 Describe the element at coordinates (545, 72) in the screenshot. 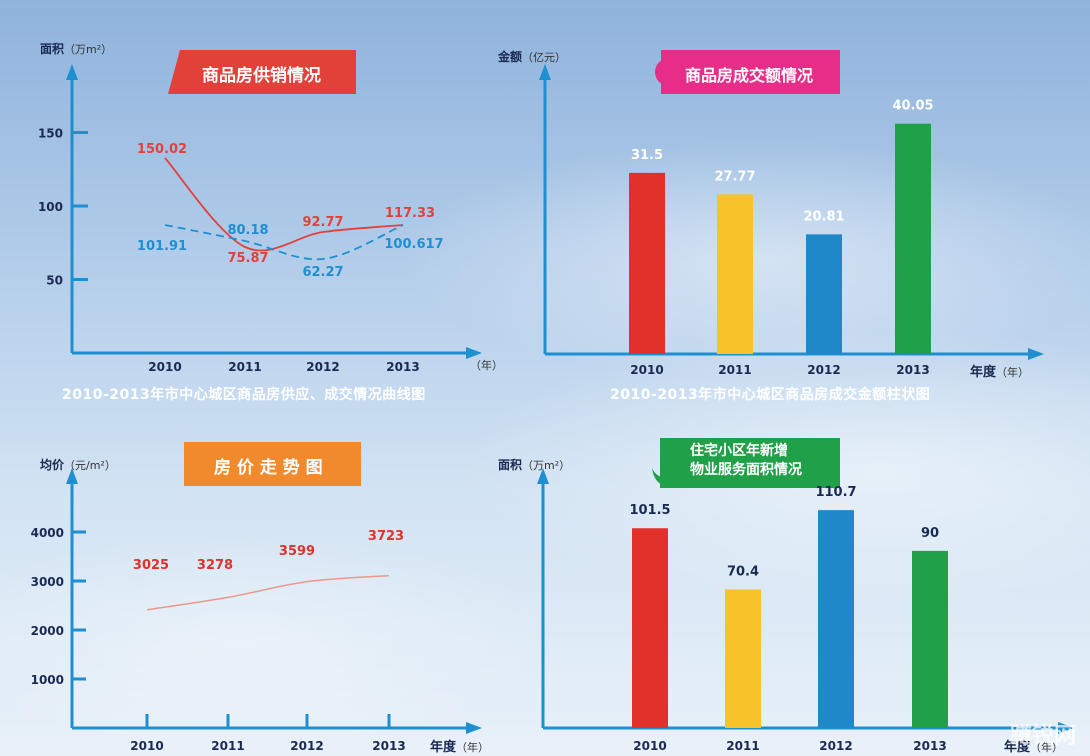

I see `amount-y-arrow` at that location.